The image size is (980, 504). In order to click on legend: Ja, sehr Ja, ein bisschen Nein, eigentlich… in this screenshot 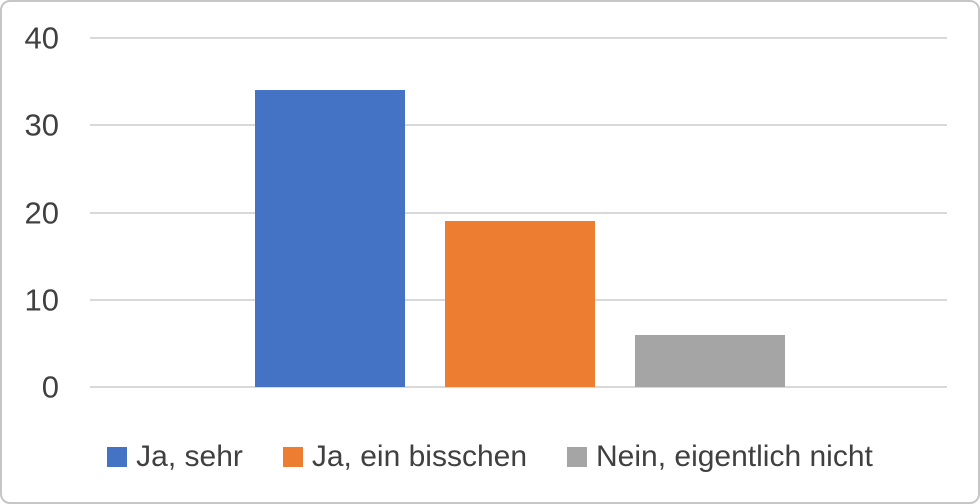, I will do `click(490, 457)`.